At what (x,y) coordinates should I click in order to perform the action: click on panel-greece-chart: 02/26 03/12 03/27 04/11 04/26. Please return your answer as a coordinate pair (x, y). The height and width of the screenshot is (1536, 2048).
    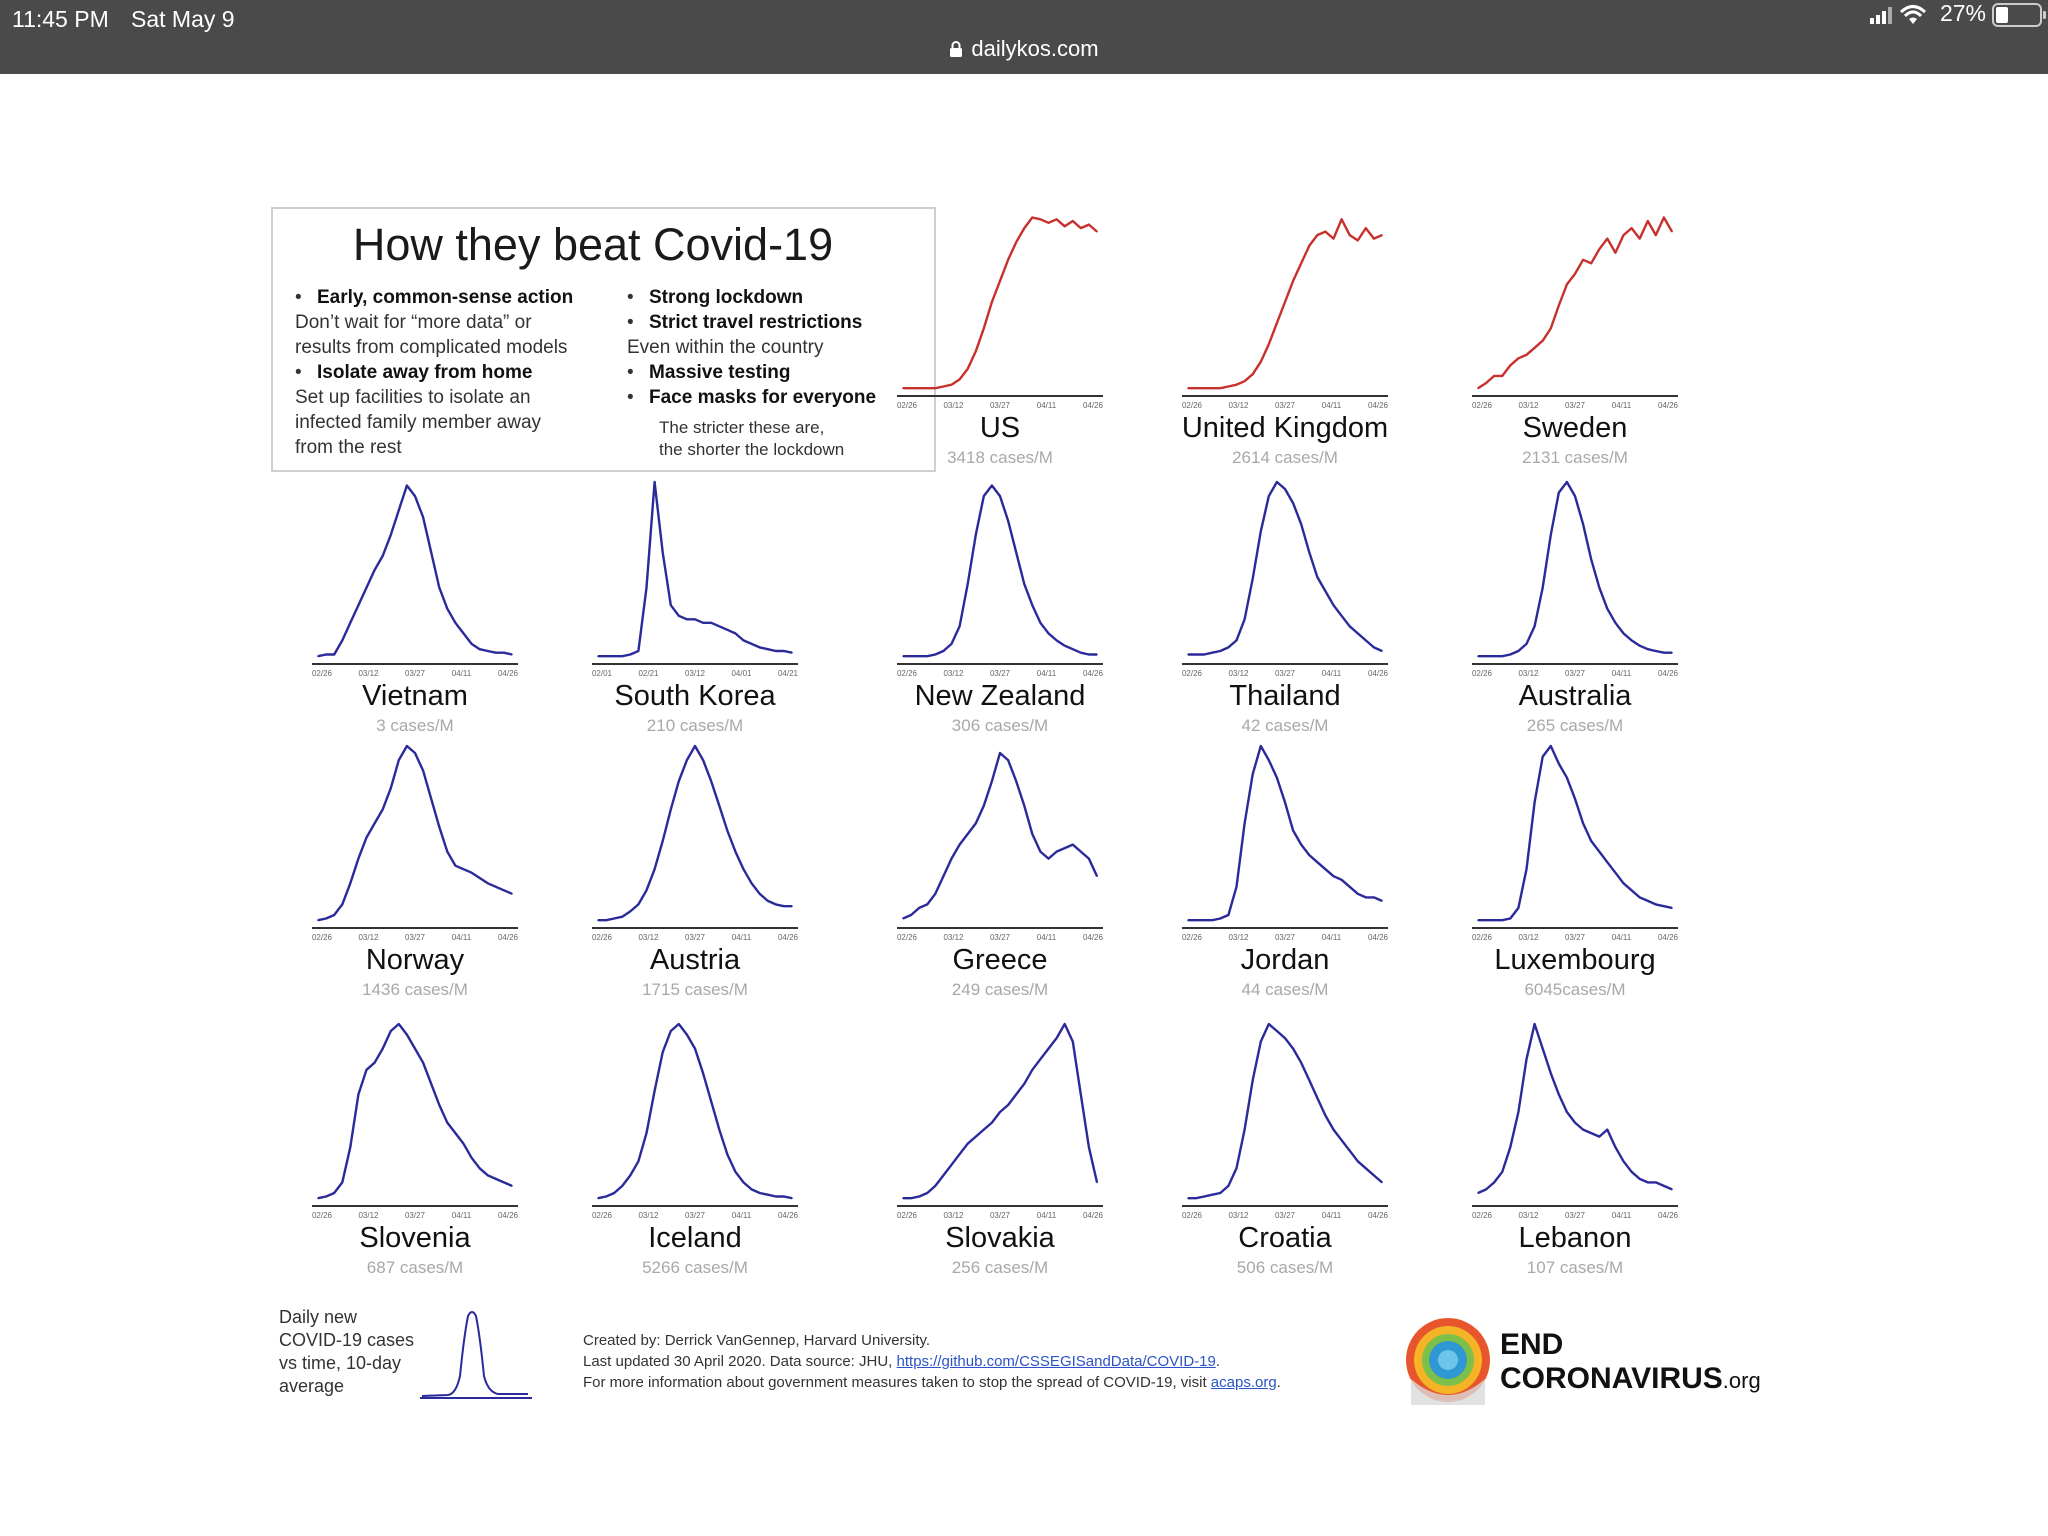
    Looking at the image, I should click on (1000, 846).